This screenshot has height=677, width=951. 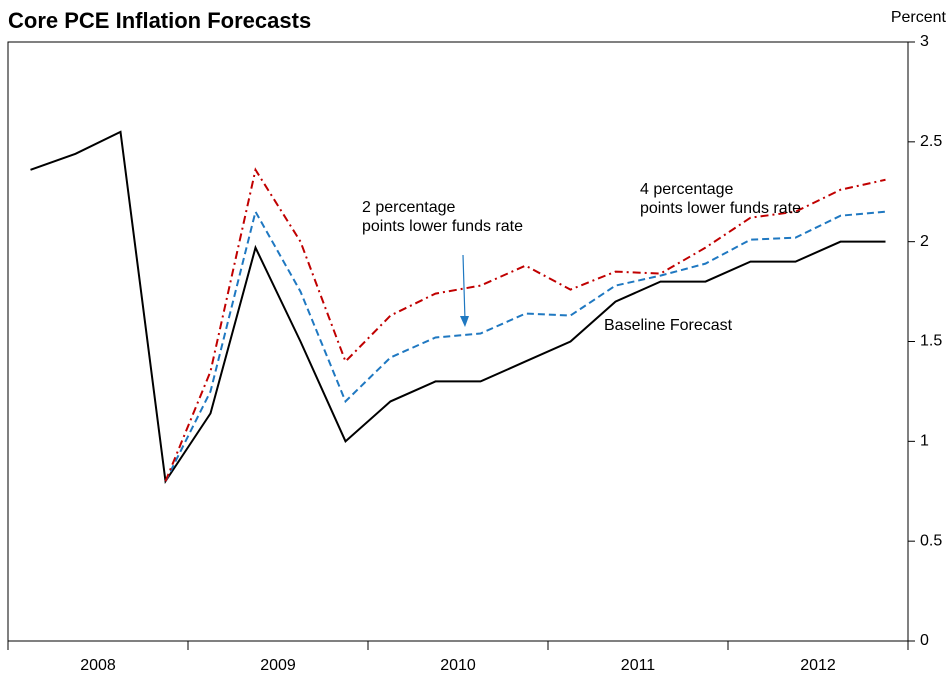 I want to click on annotation: 4 percentage, so click(x=687, y=189).